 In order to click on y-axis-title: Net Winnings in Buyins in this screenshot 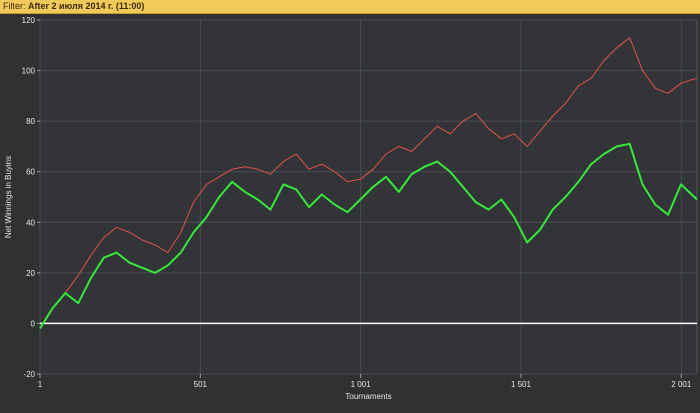, I will do `click(8, 197)`.